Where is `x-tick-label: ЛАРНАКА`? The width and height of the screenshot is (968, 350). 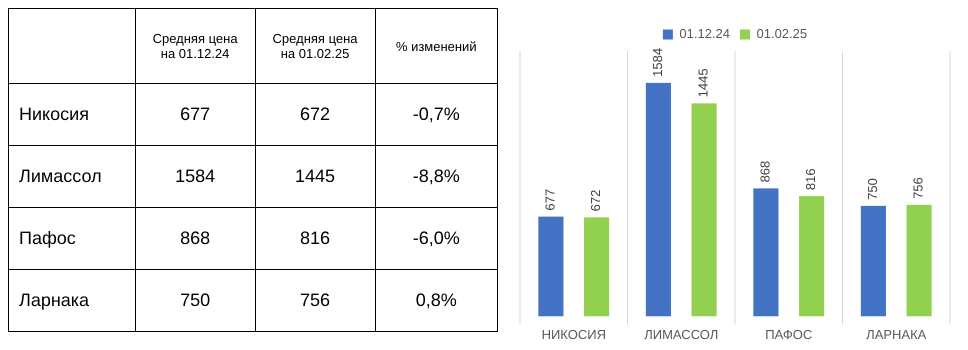 x-tick-label: ЛАРНАКА is located at coordinates (896, 334).